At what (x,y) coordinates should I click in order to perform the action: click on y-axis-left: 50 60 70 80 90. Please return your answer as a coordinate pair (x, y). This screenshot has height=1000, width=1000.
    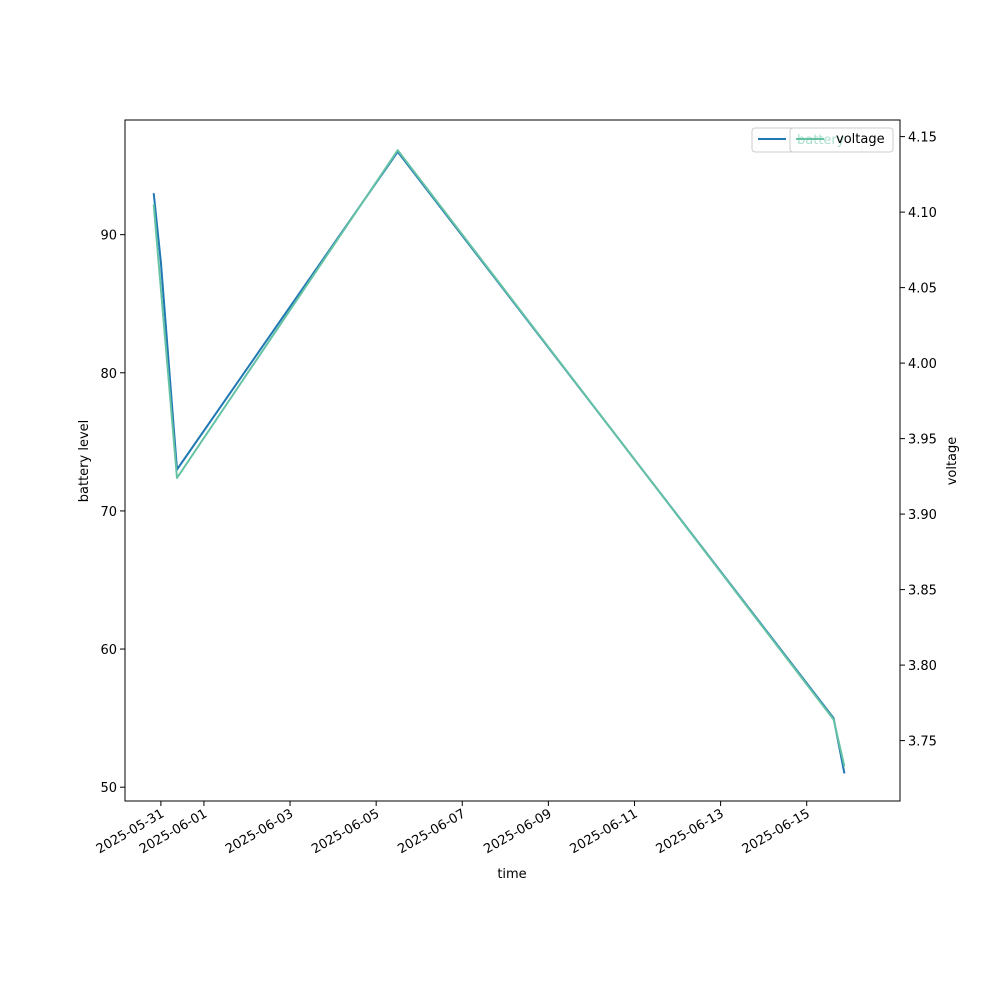
    Looking at the image, I should click on (112, 512).